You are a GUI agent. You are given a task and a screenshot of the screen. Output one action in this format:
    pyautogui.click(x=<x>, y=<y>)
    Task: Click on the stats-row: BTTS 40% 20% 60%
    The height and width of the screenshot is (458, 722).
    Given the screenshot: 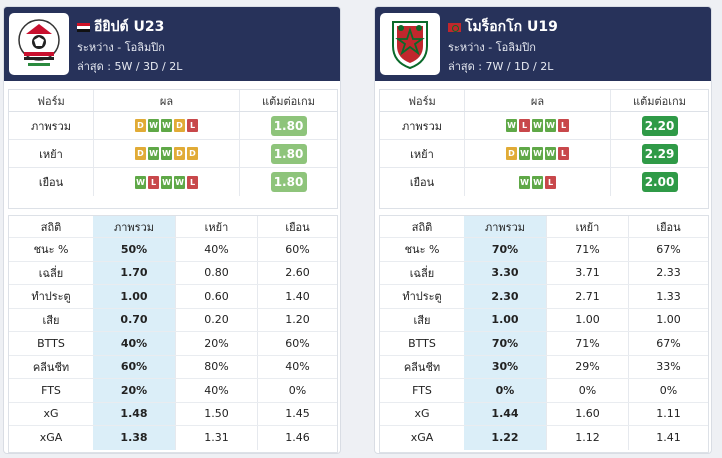 What is the action you would take?
    pyautogui.click(x=173, y=344)
    